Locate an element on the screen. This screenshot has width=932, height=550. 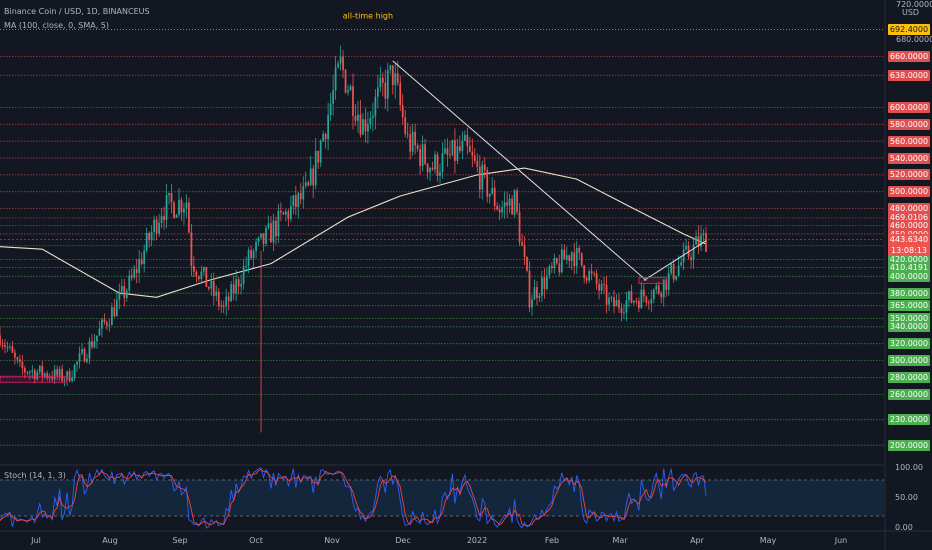
resistance-price-label: 500.0000 is located at coordinates (909, 192).